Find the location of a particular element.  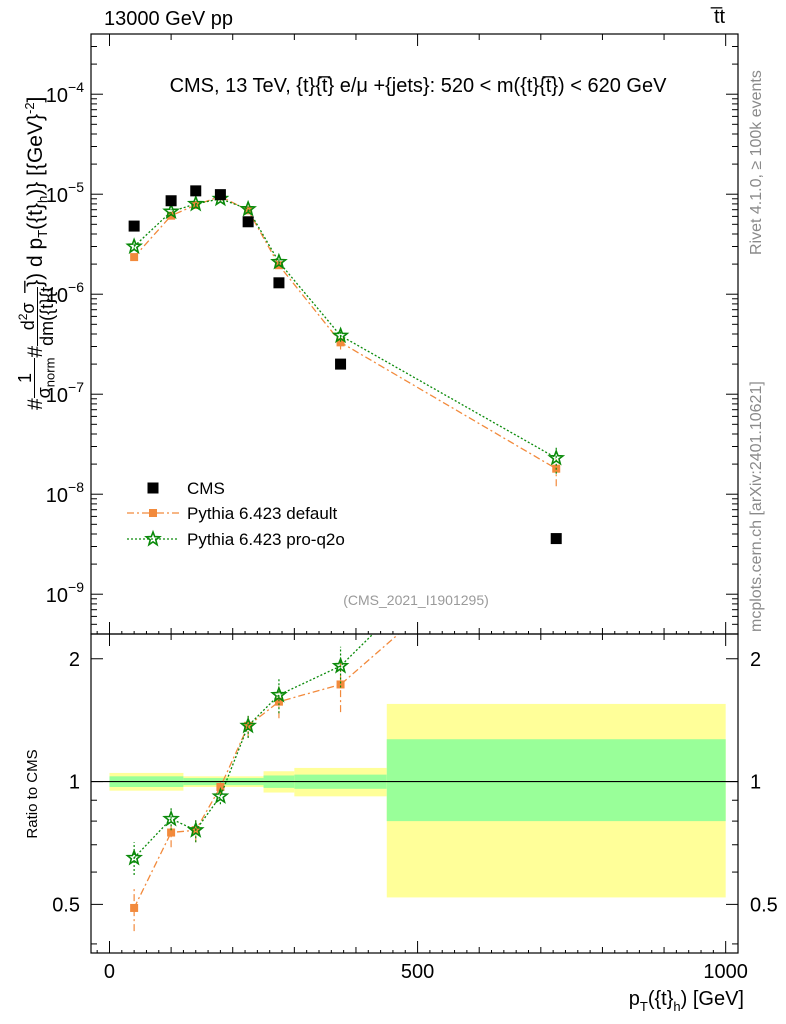

header-right: t̅t is located at coordinates (720, 17).